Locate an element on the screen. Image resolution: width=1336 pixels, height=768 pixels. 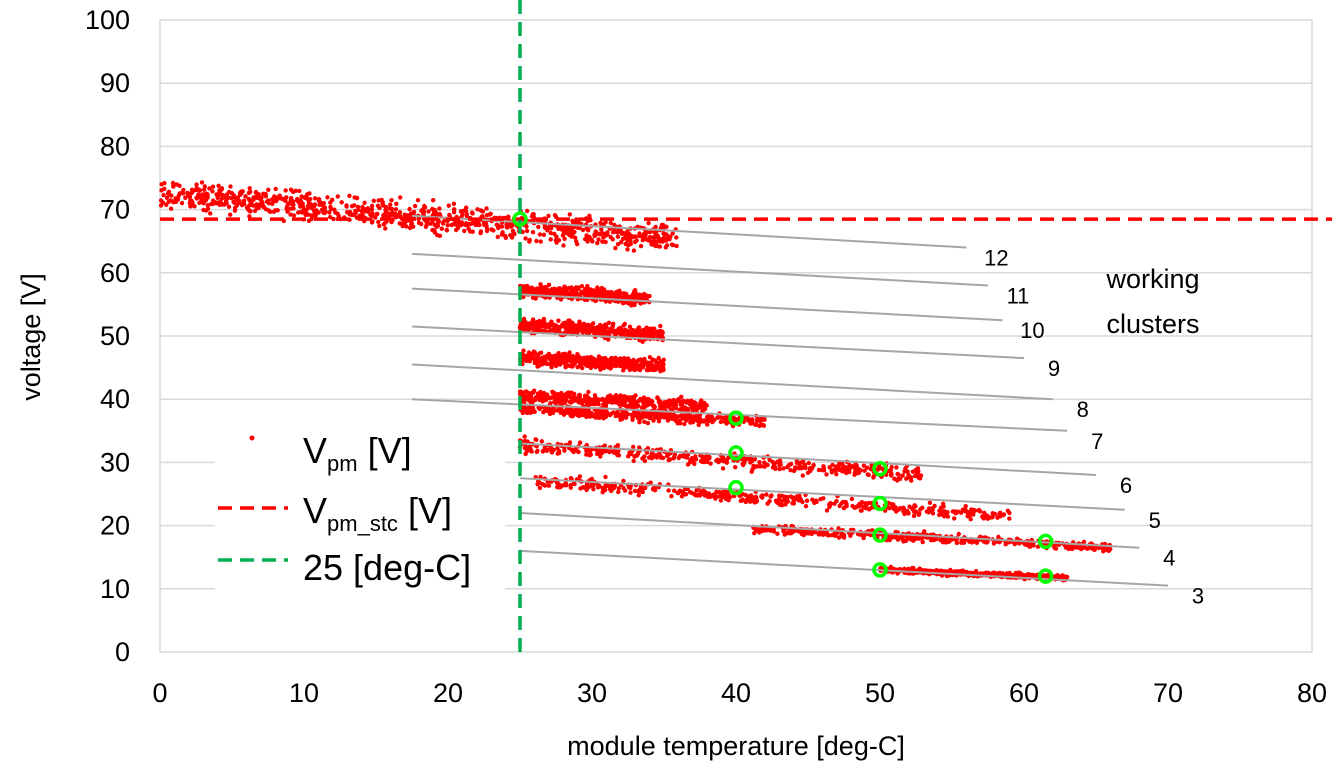
legend-label-vpm: Vpm [V] is located at coordinates (357, 453).